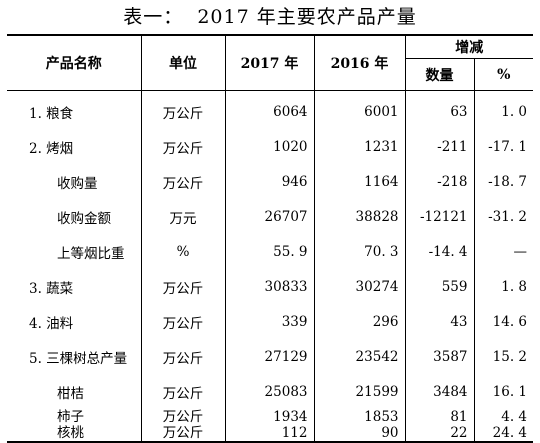  What do you see at coordinates (183, 216) in the screenshot?
I see `row-unit: 万元` at bounding box center [183, 216].